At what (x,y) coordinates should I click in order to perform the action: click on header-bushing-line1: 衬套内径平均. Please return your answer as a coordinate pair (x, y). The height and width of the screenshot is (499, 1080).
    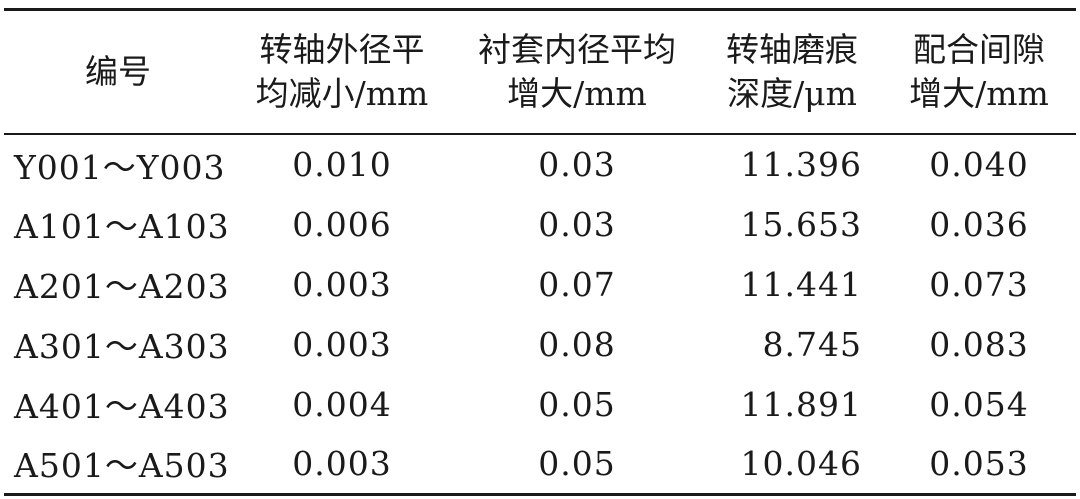
    Looking at the image, I should click on (577, 49).